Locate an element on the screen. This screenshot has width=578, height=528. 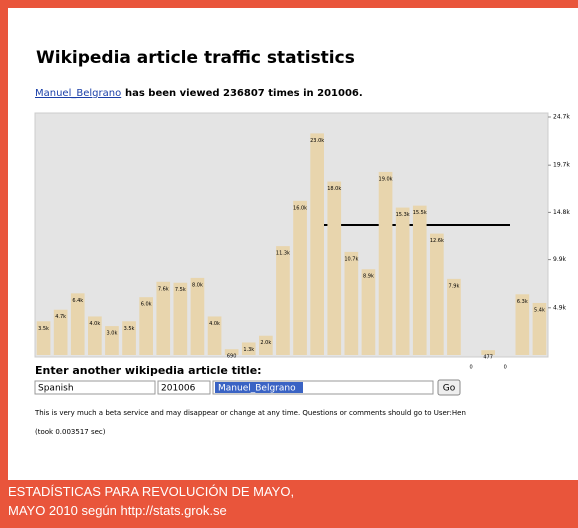
bar-label: 10.7k is located at coordinates (351, 259).